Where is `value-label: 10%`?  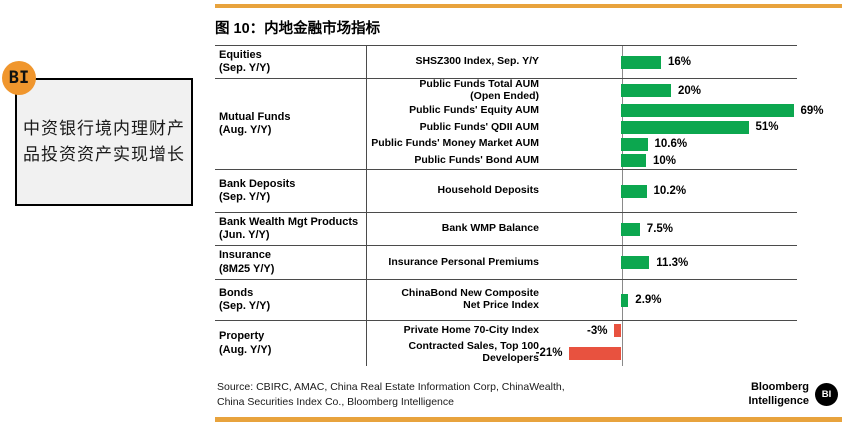 value-label: 10% is located at coordinates (665, 160).